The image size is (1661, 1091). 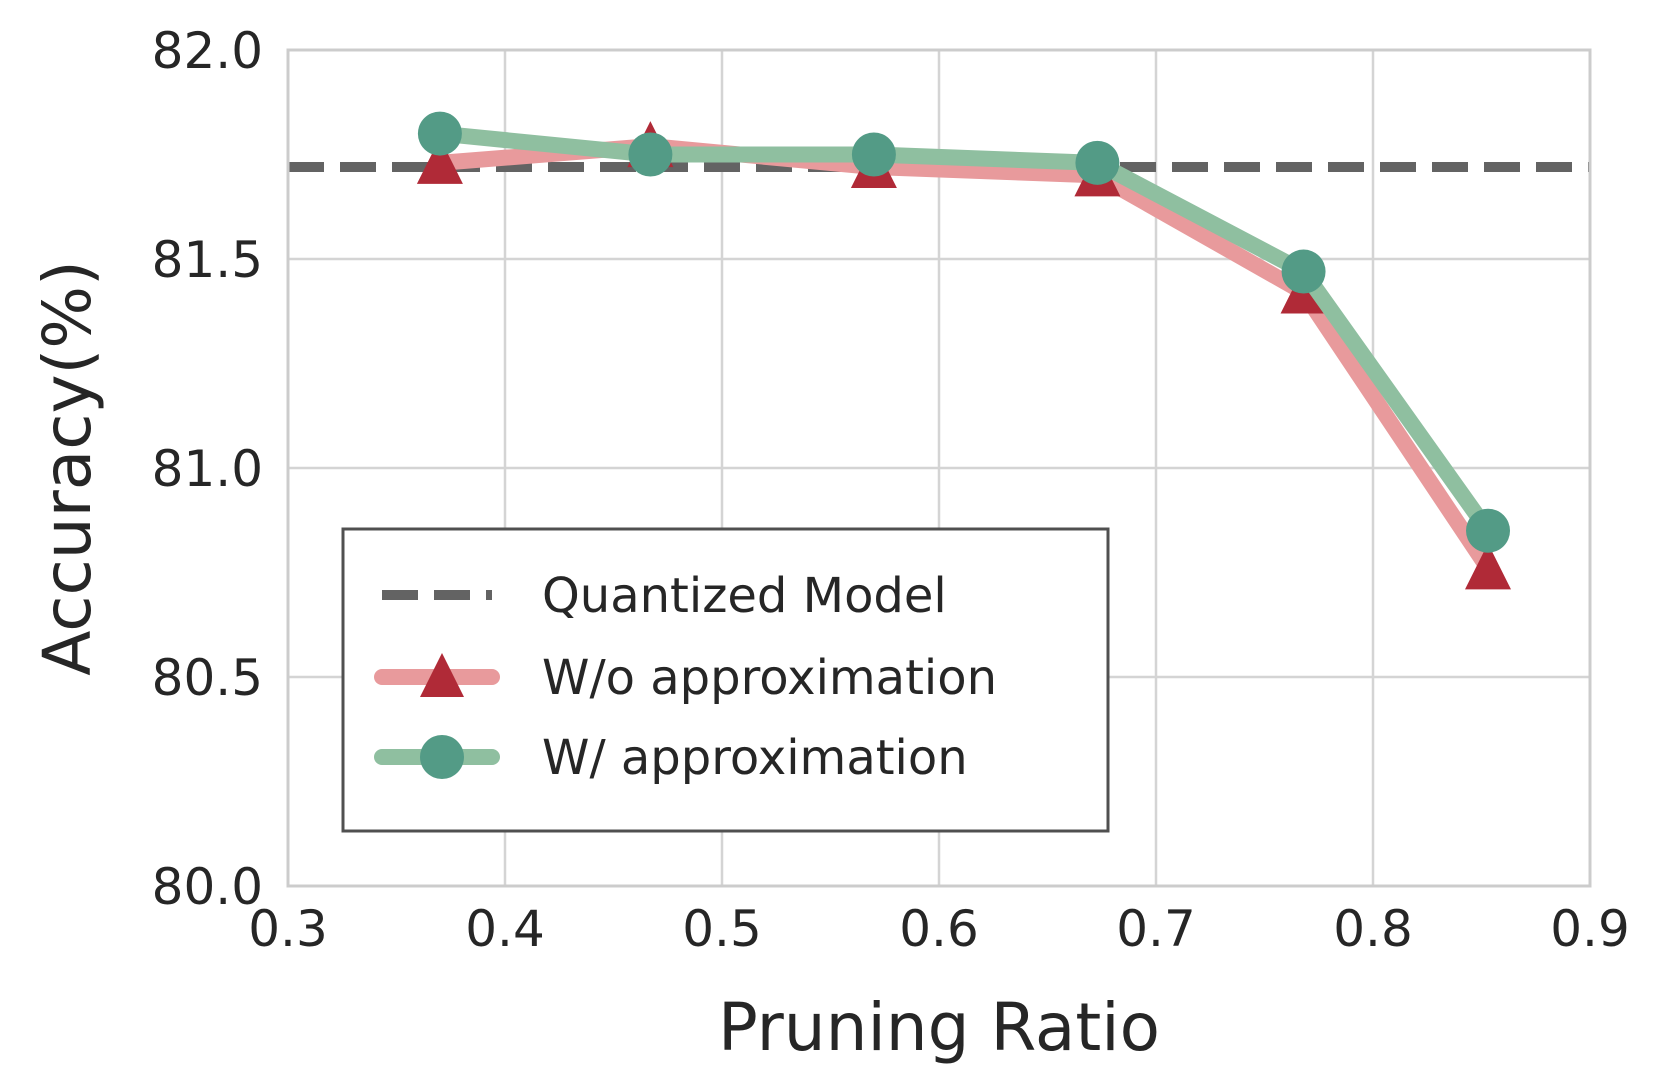 What do you see at coordinates (755, 758) in the screenshot?
I see `legend-label-w-approximation: W/ approximation` at bounding box center [755, 758].